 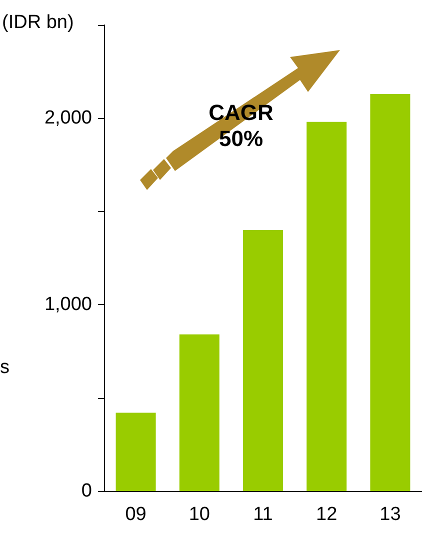 I want to click on x-tick-label: 12, so click(x=327, y=514).